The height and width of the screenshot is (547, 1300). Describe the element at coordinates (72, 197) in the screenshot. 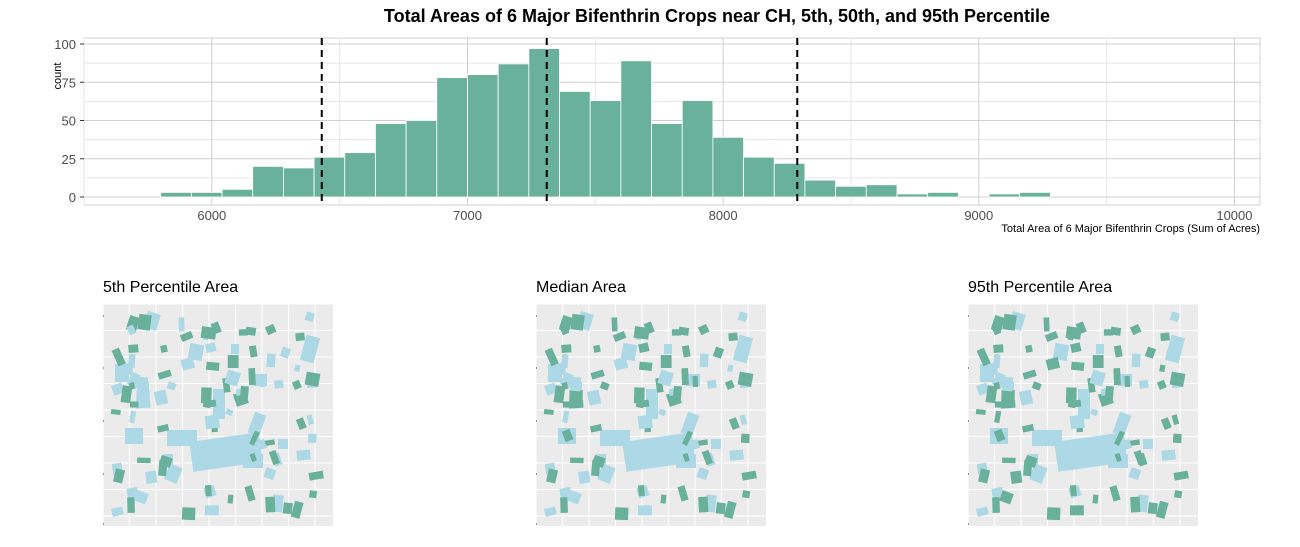

I see `y-tick-label: 0` at that location.